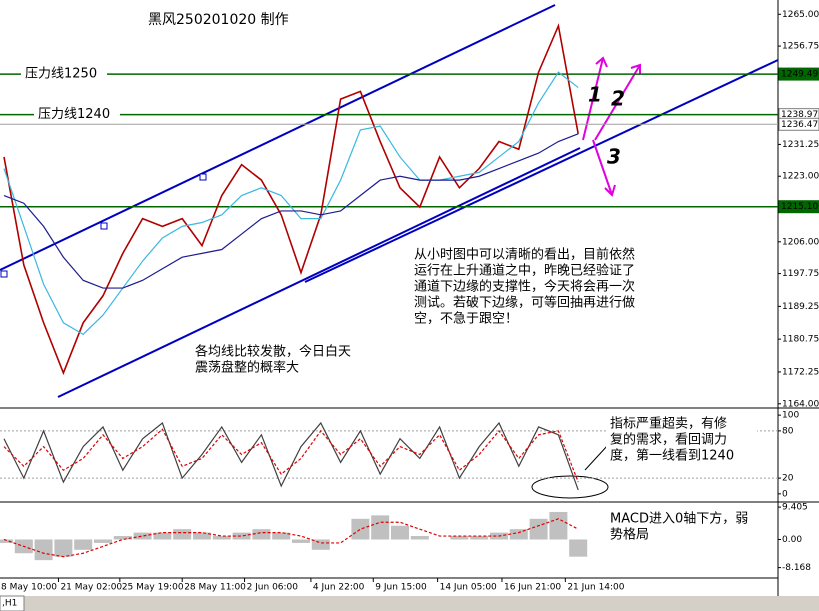 The image size is (819, 611). Describe the element at coordinates (629, 535) in the screenshot. I see `annotation-text: 势格局` at that location.